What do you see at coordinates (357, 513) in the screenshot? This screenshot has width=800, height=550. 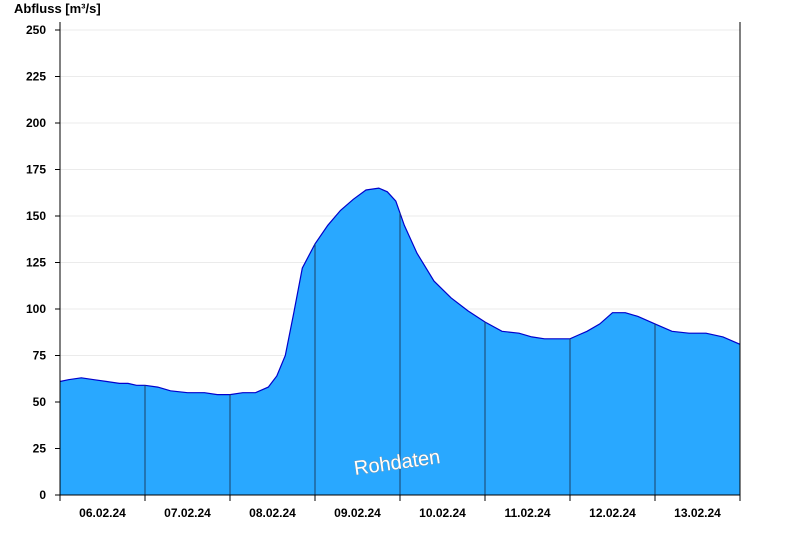 I see `x-tick-label: 09.02.24` at bounding box center [357, 513].